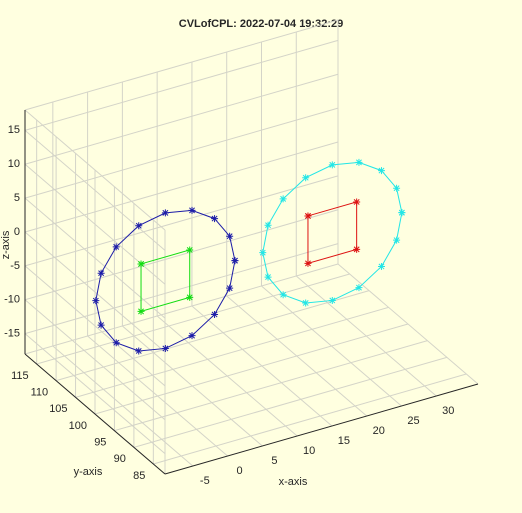 Image resolution: width=522 pixels, height=513 pixels. I want to click on y-tick-label: 110, so click(40, 393).